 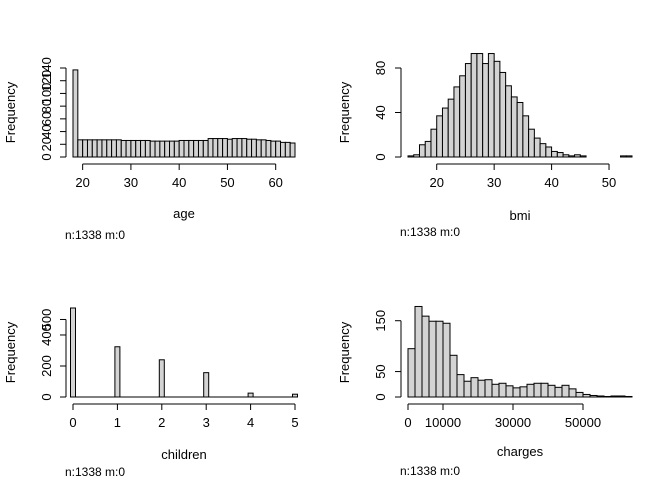 What do you see at coordinates (443, 422) in the screenshot?
I see `x-tick-label: 10000` at bounding box center [443, 422].